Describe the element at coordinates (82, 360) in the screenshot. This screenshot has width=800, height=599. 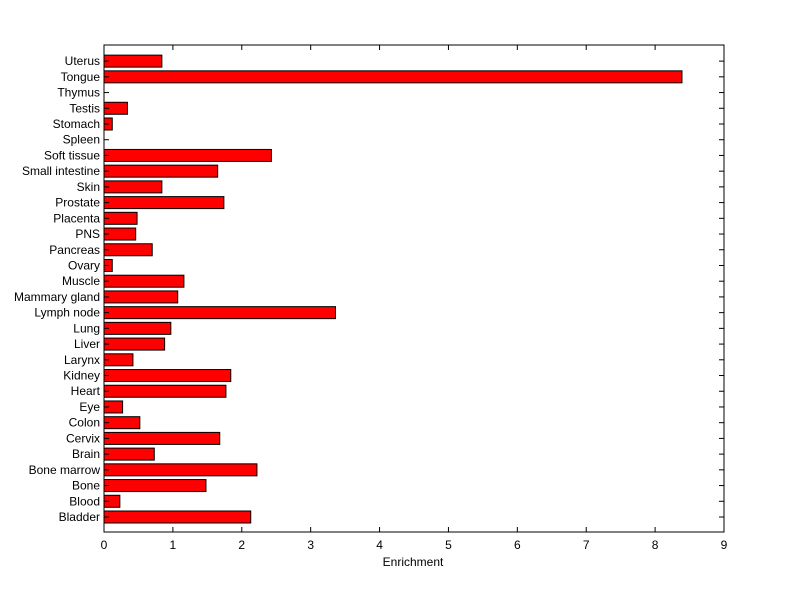
I see `y-tick-label-larynx: Larynx` at that location.